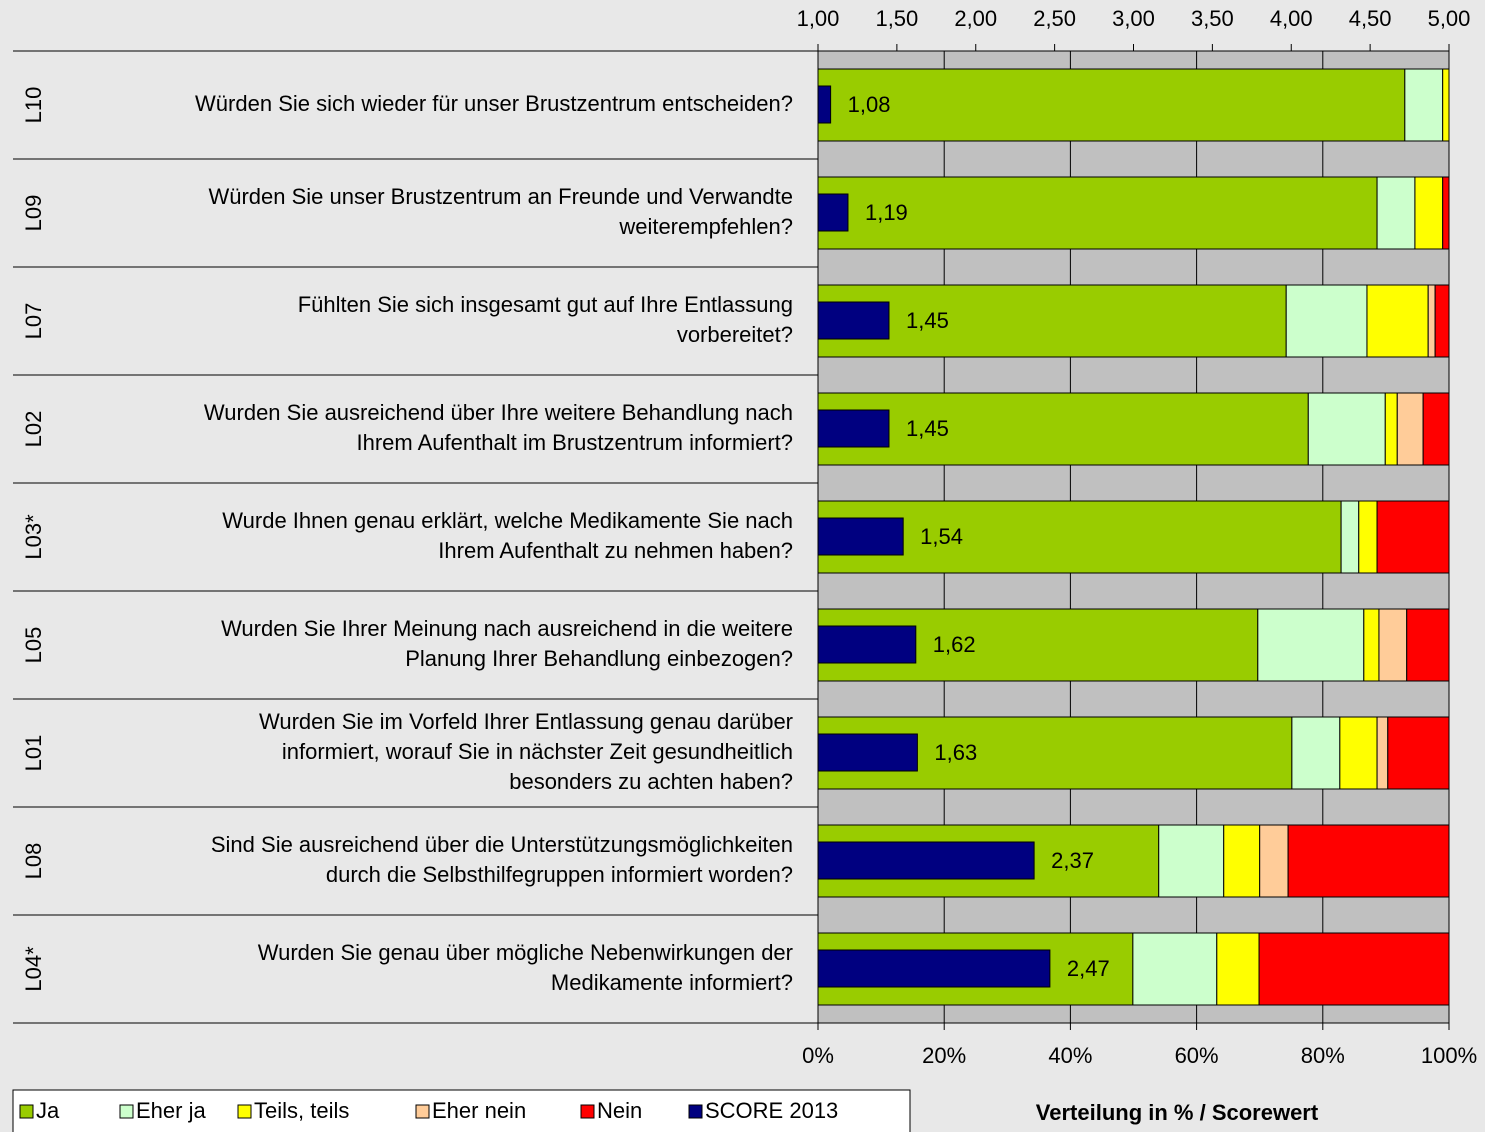  What do you see at coordinates (818, 18) in the screenshot?
I see `x2-tick-label: 1,00` at bounding box center [818, 18].